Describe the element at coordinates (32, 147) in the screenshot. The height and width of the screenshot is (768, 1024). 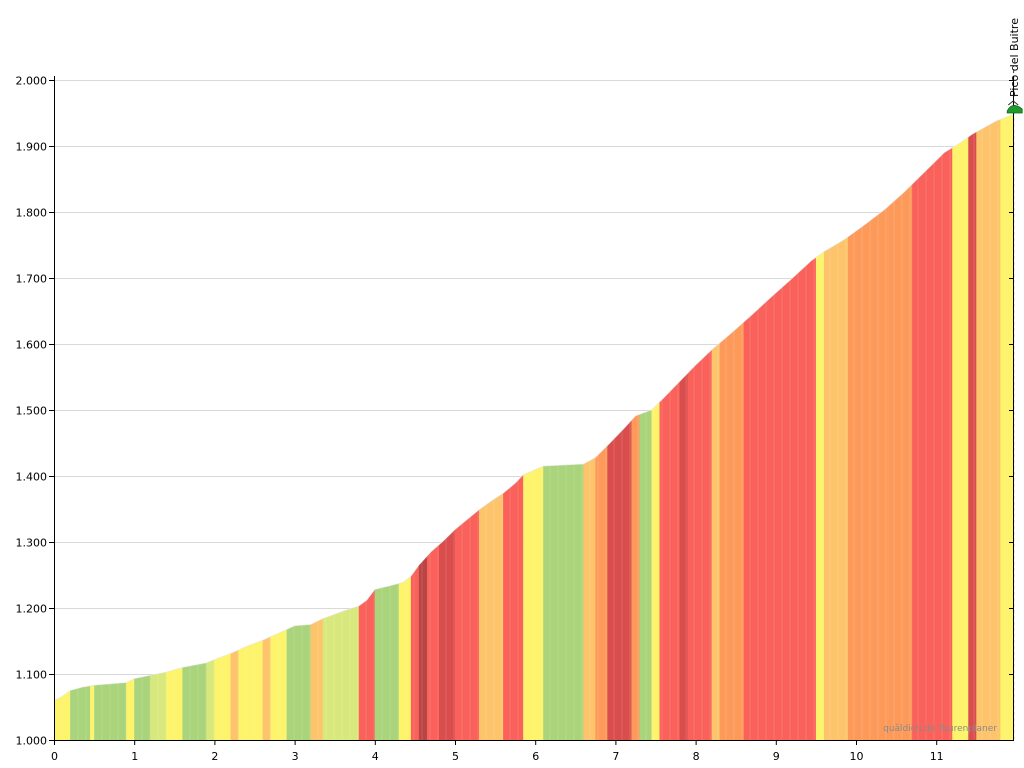
I see `y-tick-label: 1.900` at that location.